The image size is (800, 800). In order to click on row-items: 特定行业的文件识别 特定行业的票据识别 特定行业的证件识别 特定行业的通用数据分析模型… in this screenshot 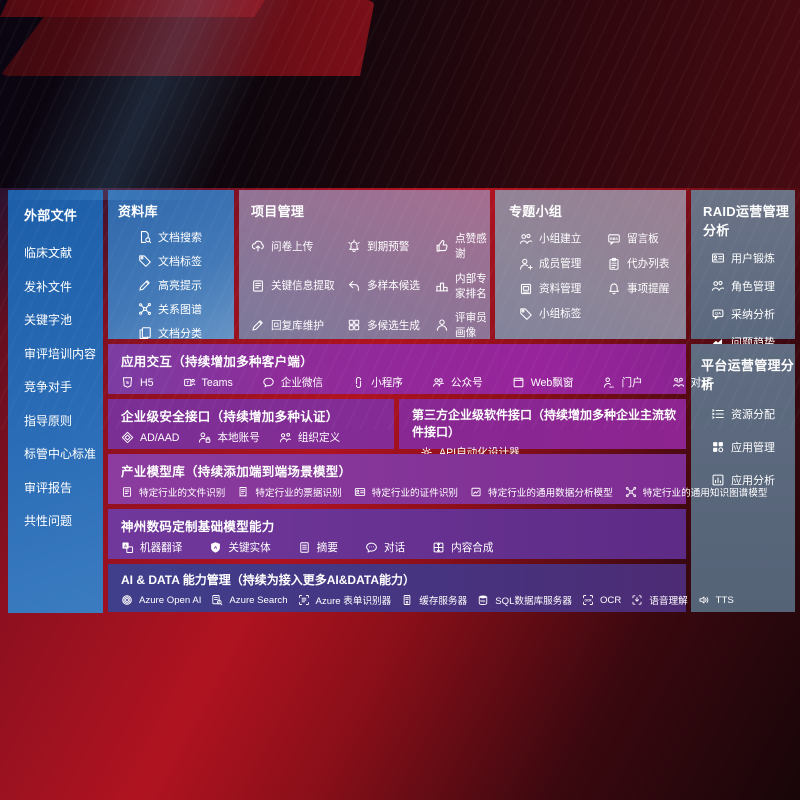, I will do `click(444, 492)`.